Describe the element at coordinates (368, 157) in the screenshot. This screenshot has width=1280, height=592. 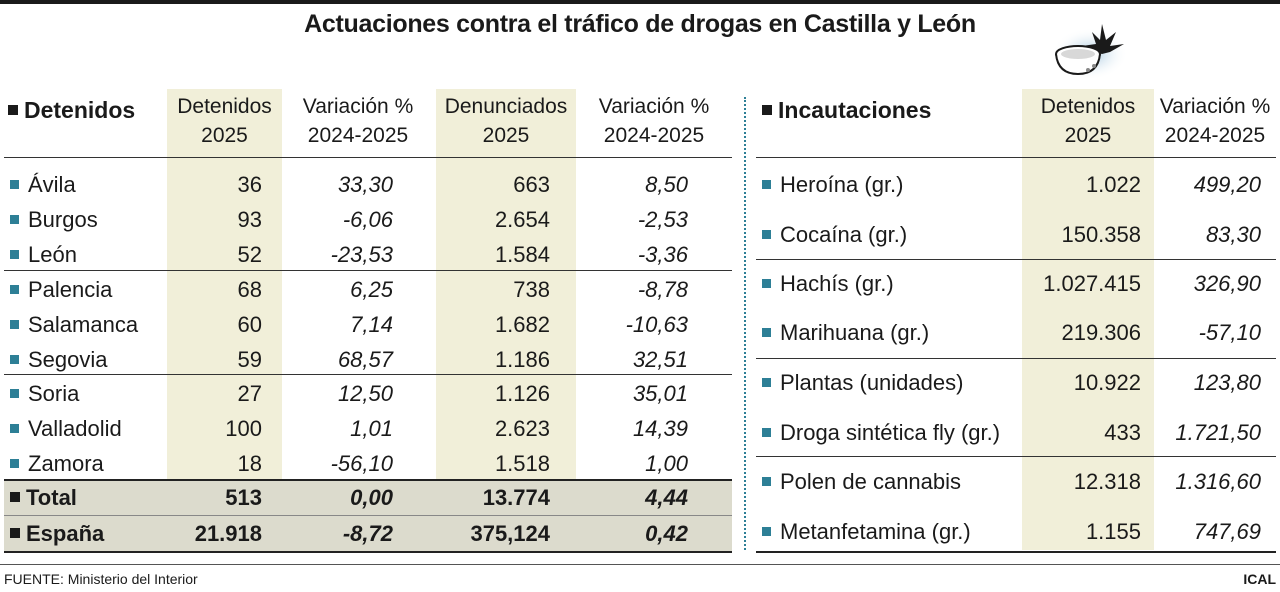
I see `header-rule` at that location.